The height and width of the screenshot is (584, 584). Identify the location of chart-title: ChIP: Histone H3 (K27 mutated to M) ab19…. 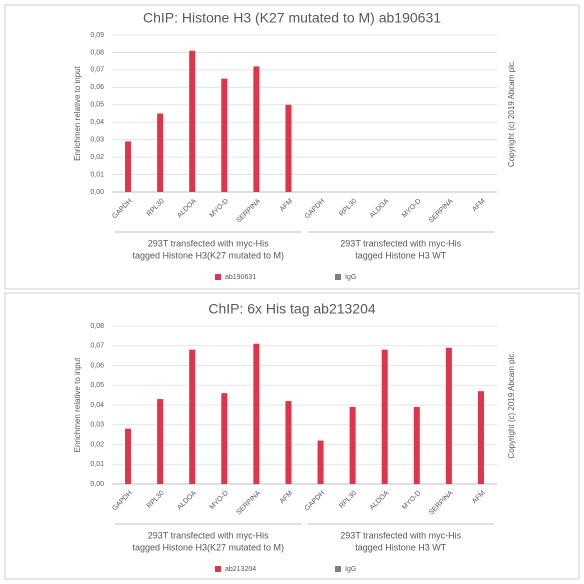
(292, 18).